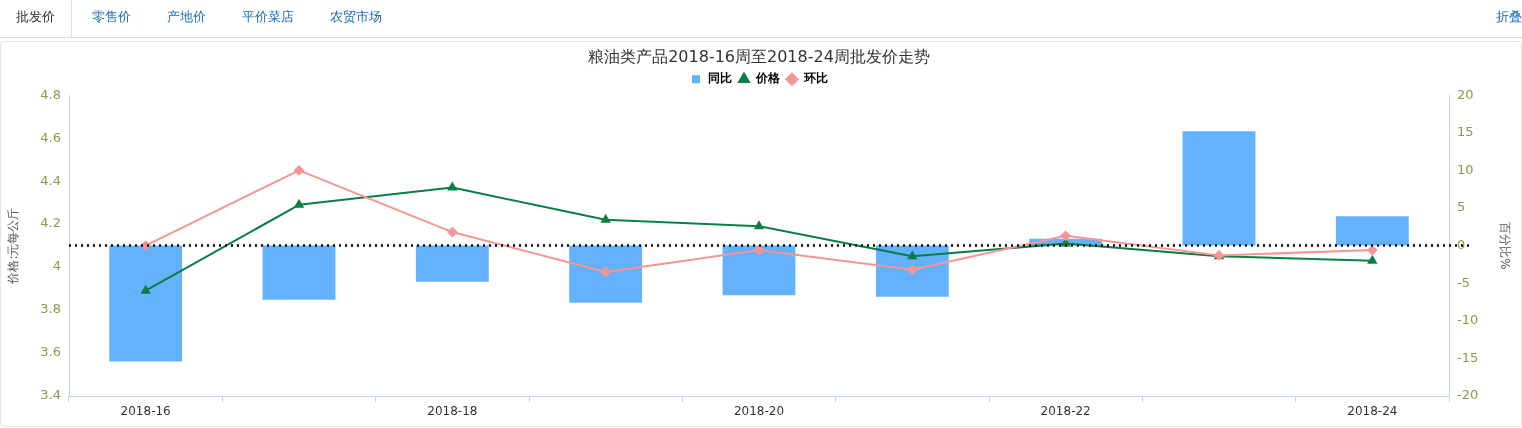 Image resolution: width=1522 pixels, height=428 pixels. What do you see at coordinates (1468, 320) in the screenshot?
I see `y2-tick-label: -10` at bounding box center [1468, 320].